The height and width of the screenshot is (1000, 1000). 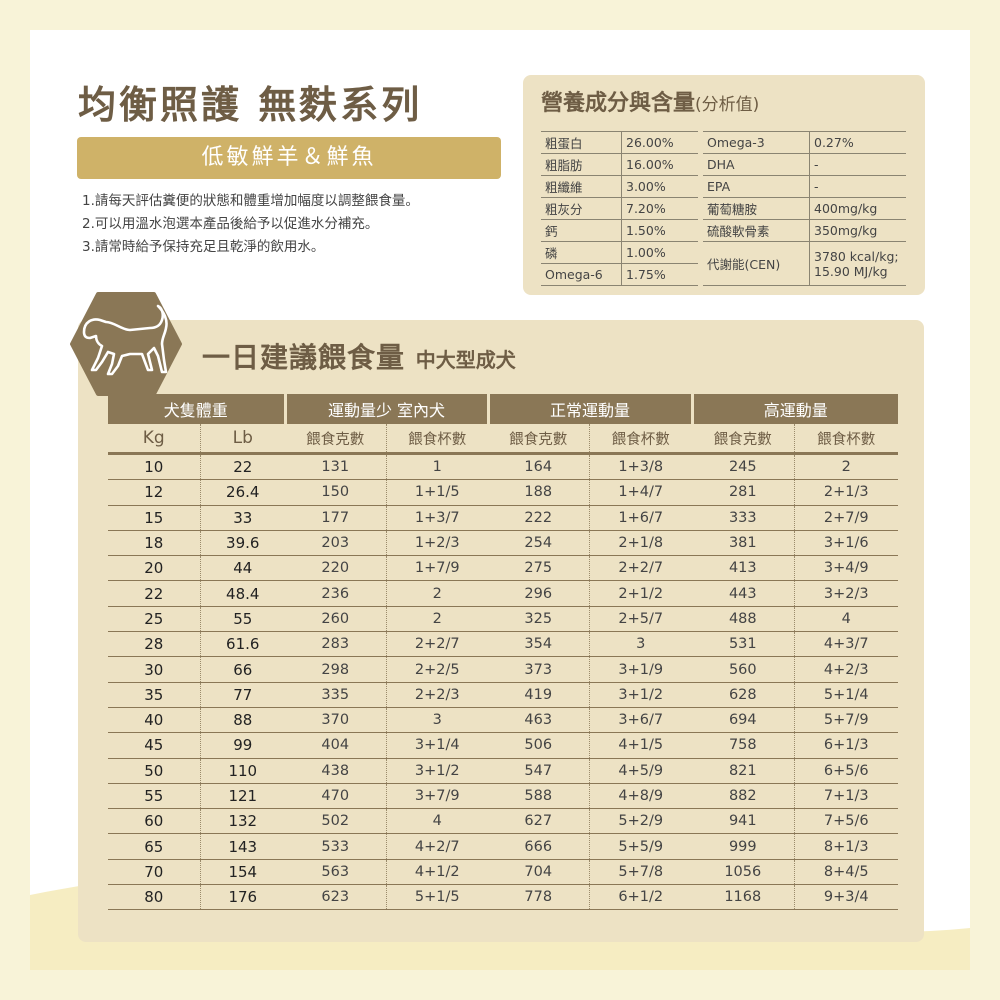 I want to click on cell-grams-normal: 354, so click(x=539, y=644).